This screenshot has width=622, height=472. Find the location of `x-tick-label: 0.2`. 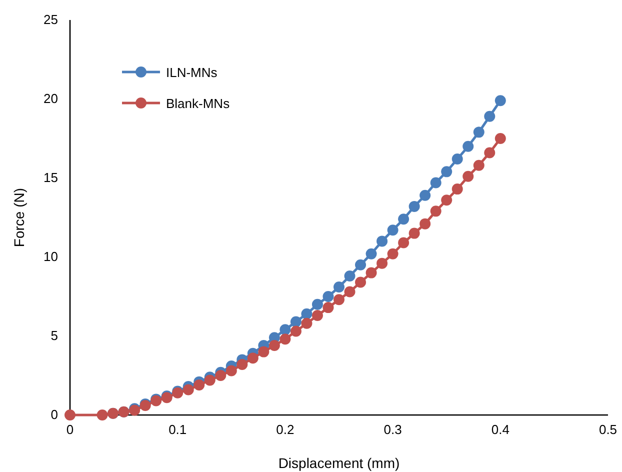

x-tick-label: 0.2 is located at coordinates (285, 430).